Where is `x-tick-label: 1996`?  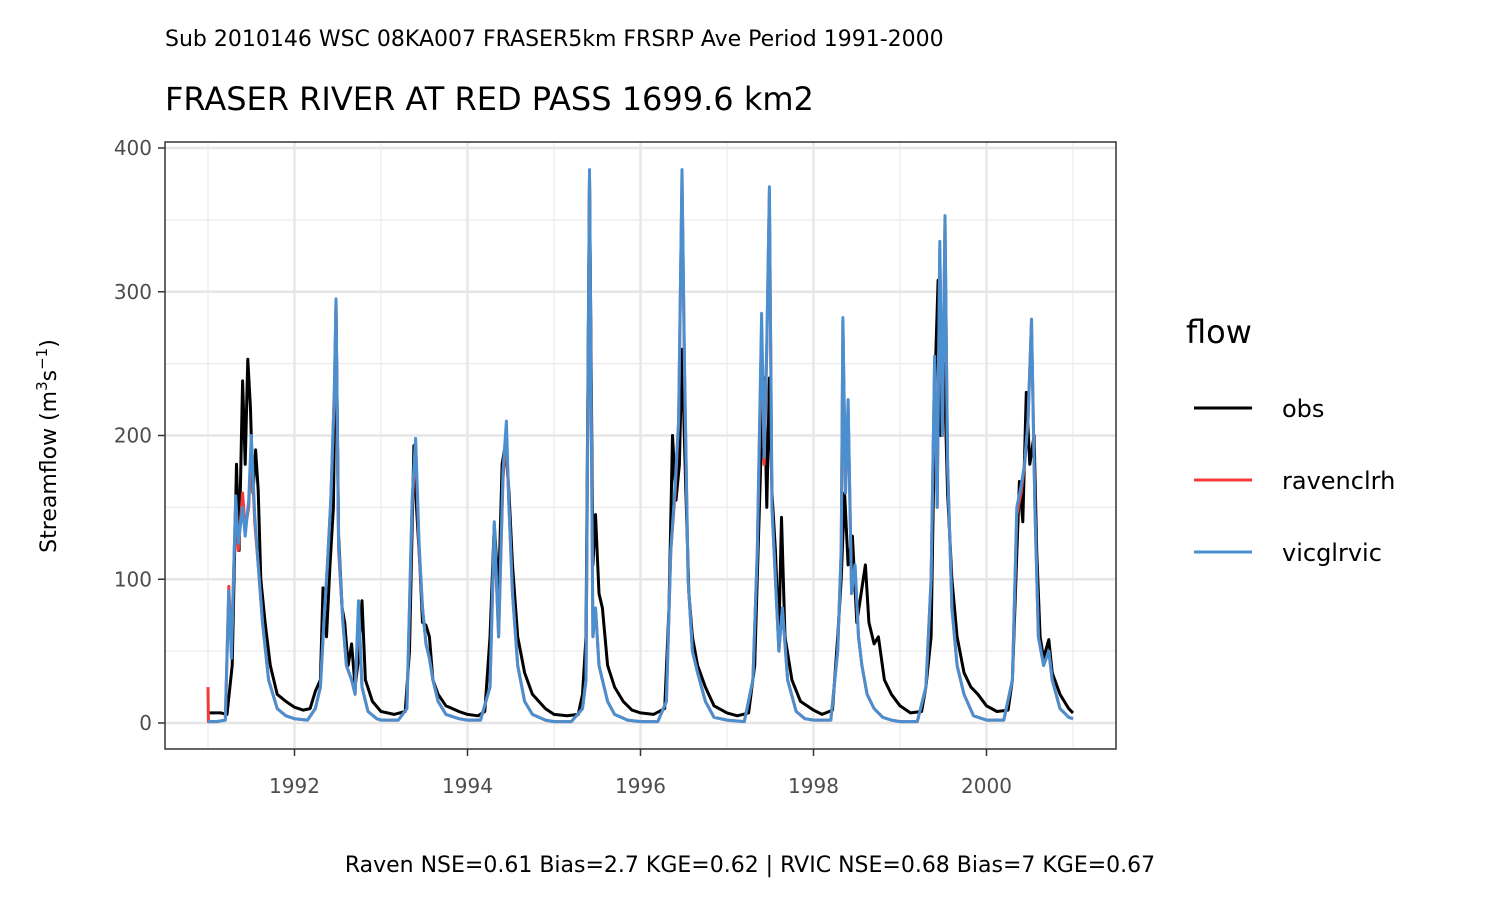 x-tick-label: 1996 is located at coordinates (640, 786).